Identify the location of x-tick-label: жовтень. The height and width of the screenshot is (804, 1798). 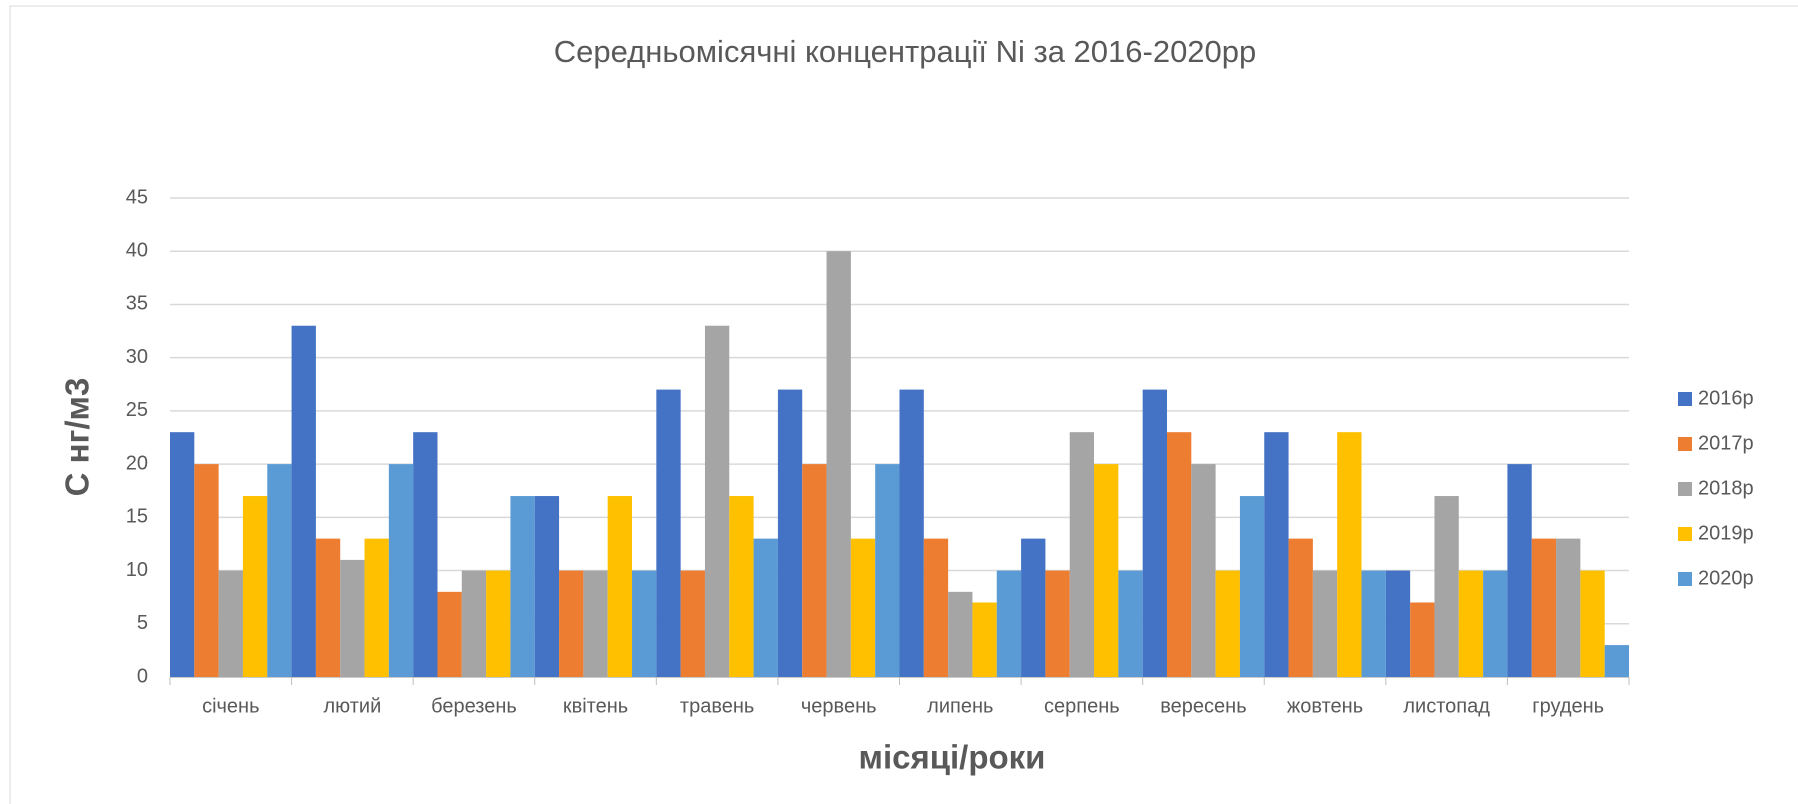
(1325, 706).